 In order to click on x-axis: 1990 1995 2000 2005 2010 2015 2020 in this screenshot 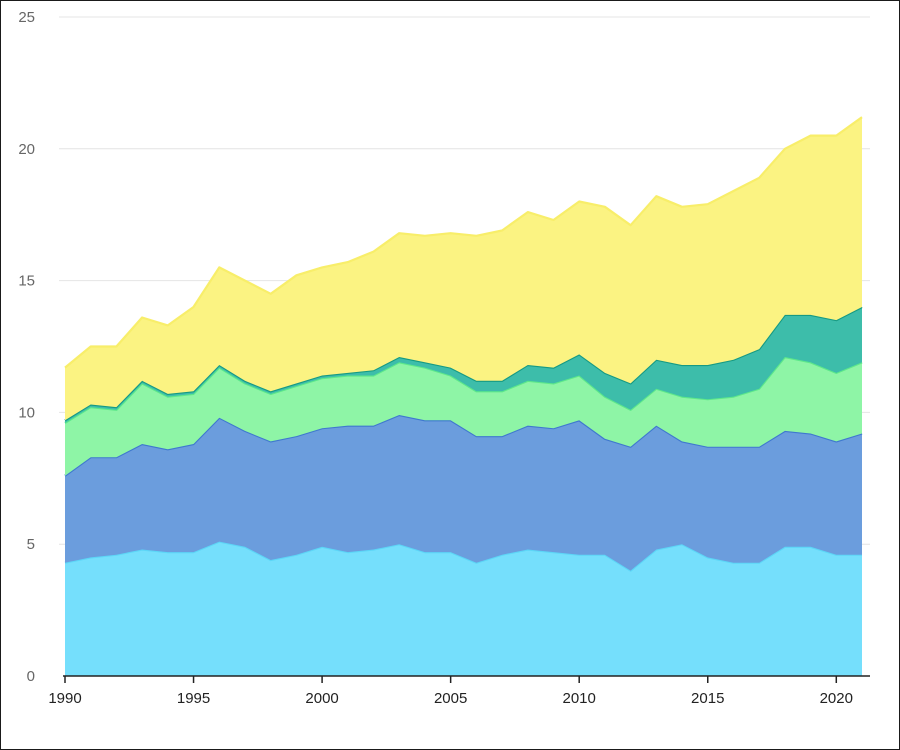, I will do `click(459, 691)`.